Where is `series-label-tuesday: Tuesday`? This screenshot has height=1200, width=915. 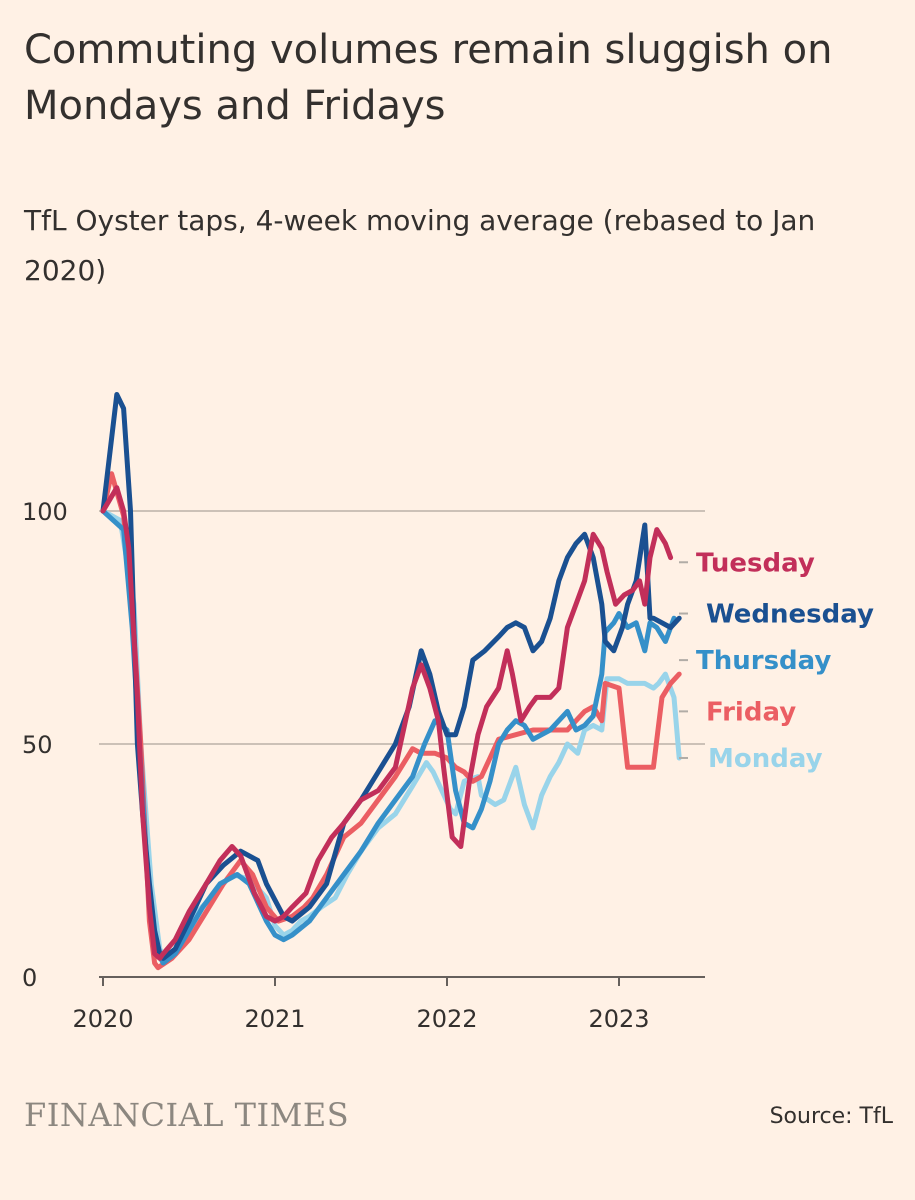 series-label-tuesday: Tuesday is located at coordinates (755, 563).